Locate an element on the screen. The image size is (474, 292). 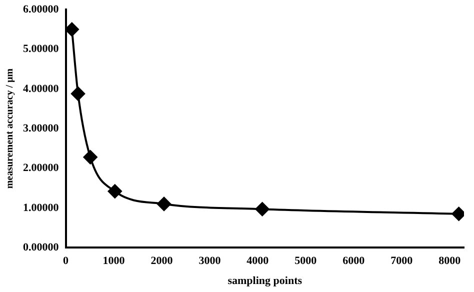
x-tick-label: 0 is located at coordinates (66, 261).